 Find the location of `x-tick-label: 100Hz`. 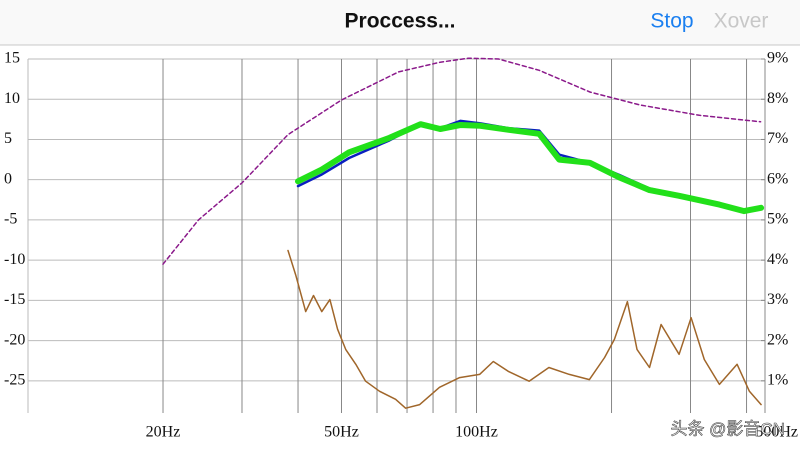

x-tick-label: 100Hz is located at coordinates (476, 432).